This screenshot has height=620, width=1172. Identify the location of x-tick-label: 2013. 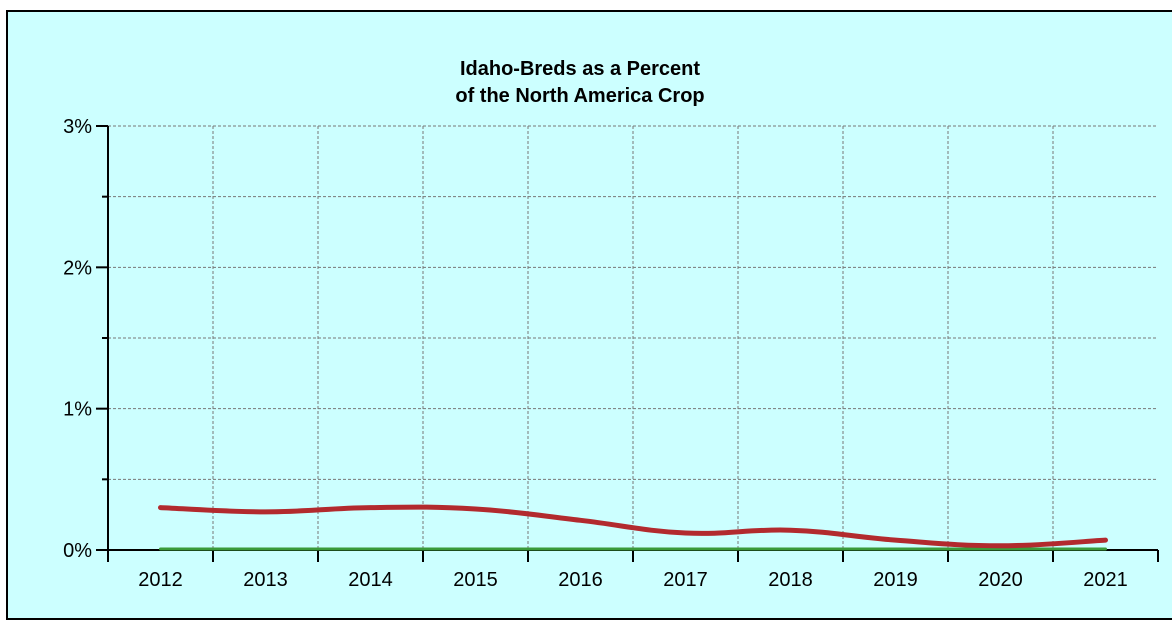
(265, 580).